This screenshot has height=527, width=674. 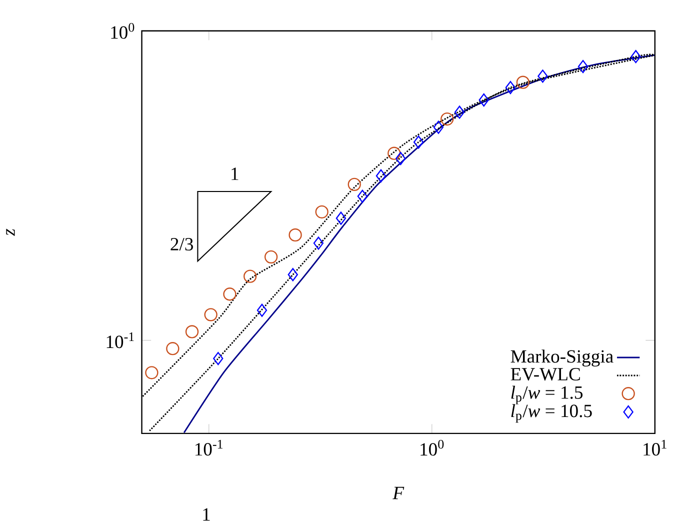 What do you see at coordinates (655, 448) in the screenshot?
I see `x-tick-label: 10$^{1}$` at bounding box center [655, 448].